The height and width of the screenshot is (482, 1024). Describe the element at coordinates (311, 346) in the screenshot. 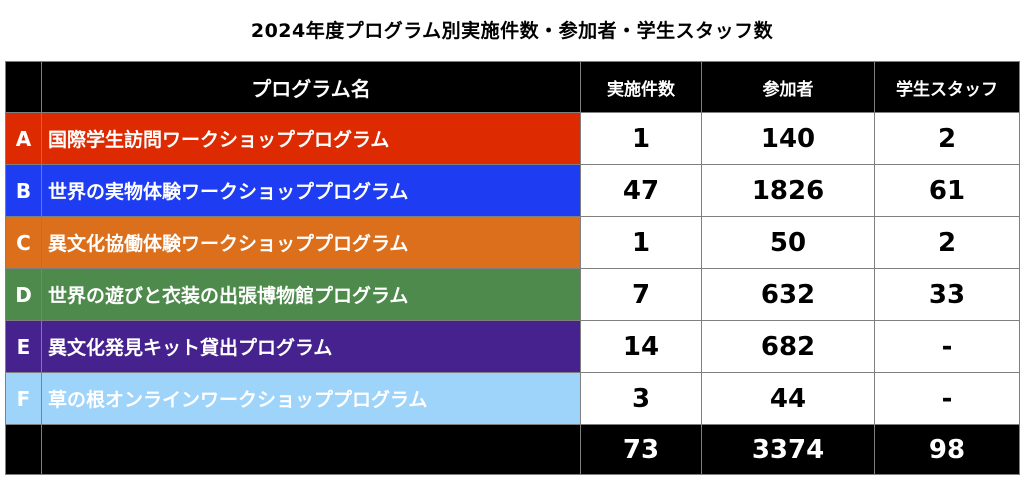

I see `row-program-name: 異文化発見キット貸出プログラム` at that location.